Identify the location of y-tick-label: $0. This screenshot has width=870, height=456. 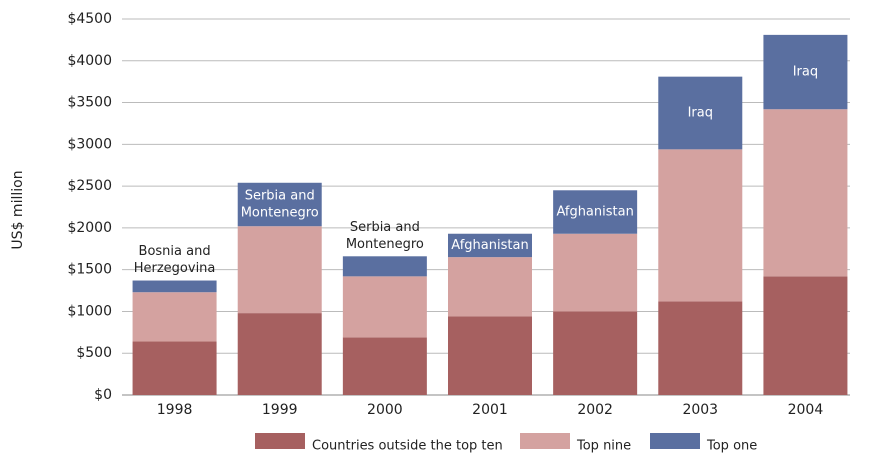
(103, 395).